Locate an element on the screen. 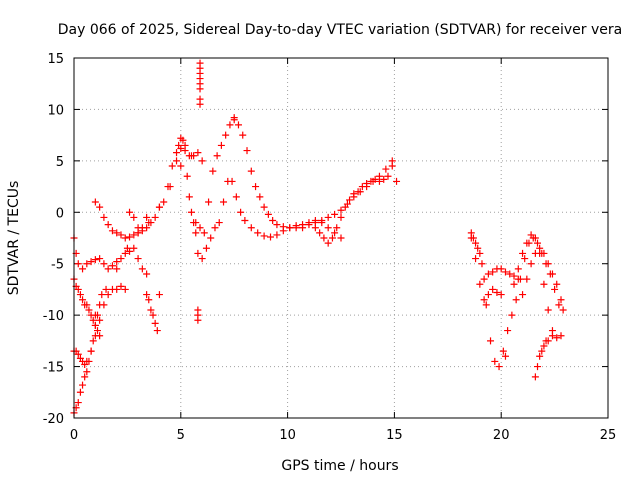  y-axis-label: SDTVAR / TECUs is located at coordinates (14, 238).